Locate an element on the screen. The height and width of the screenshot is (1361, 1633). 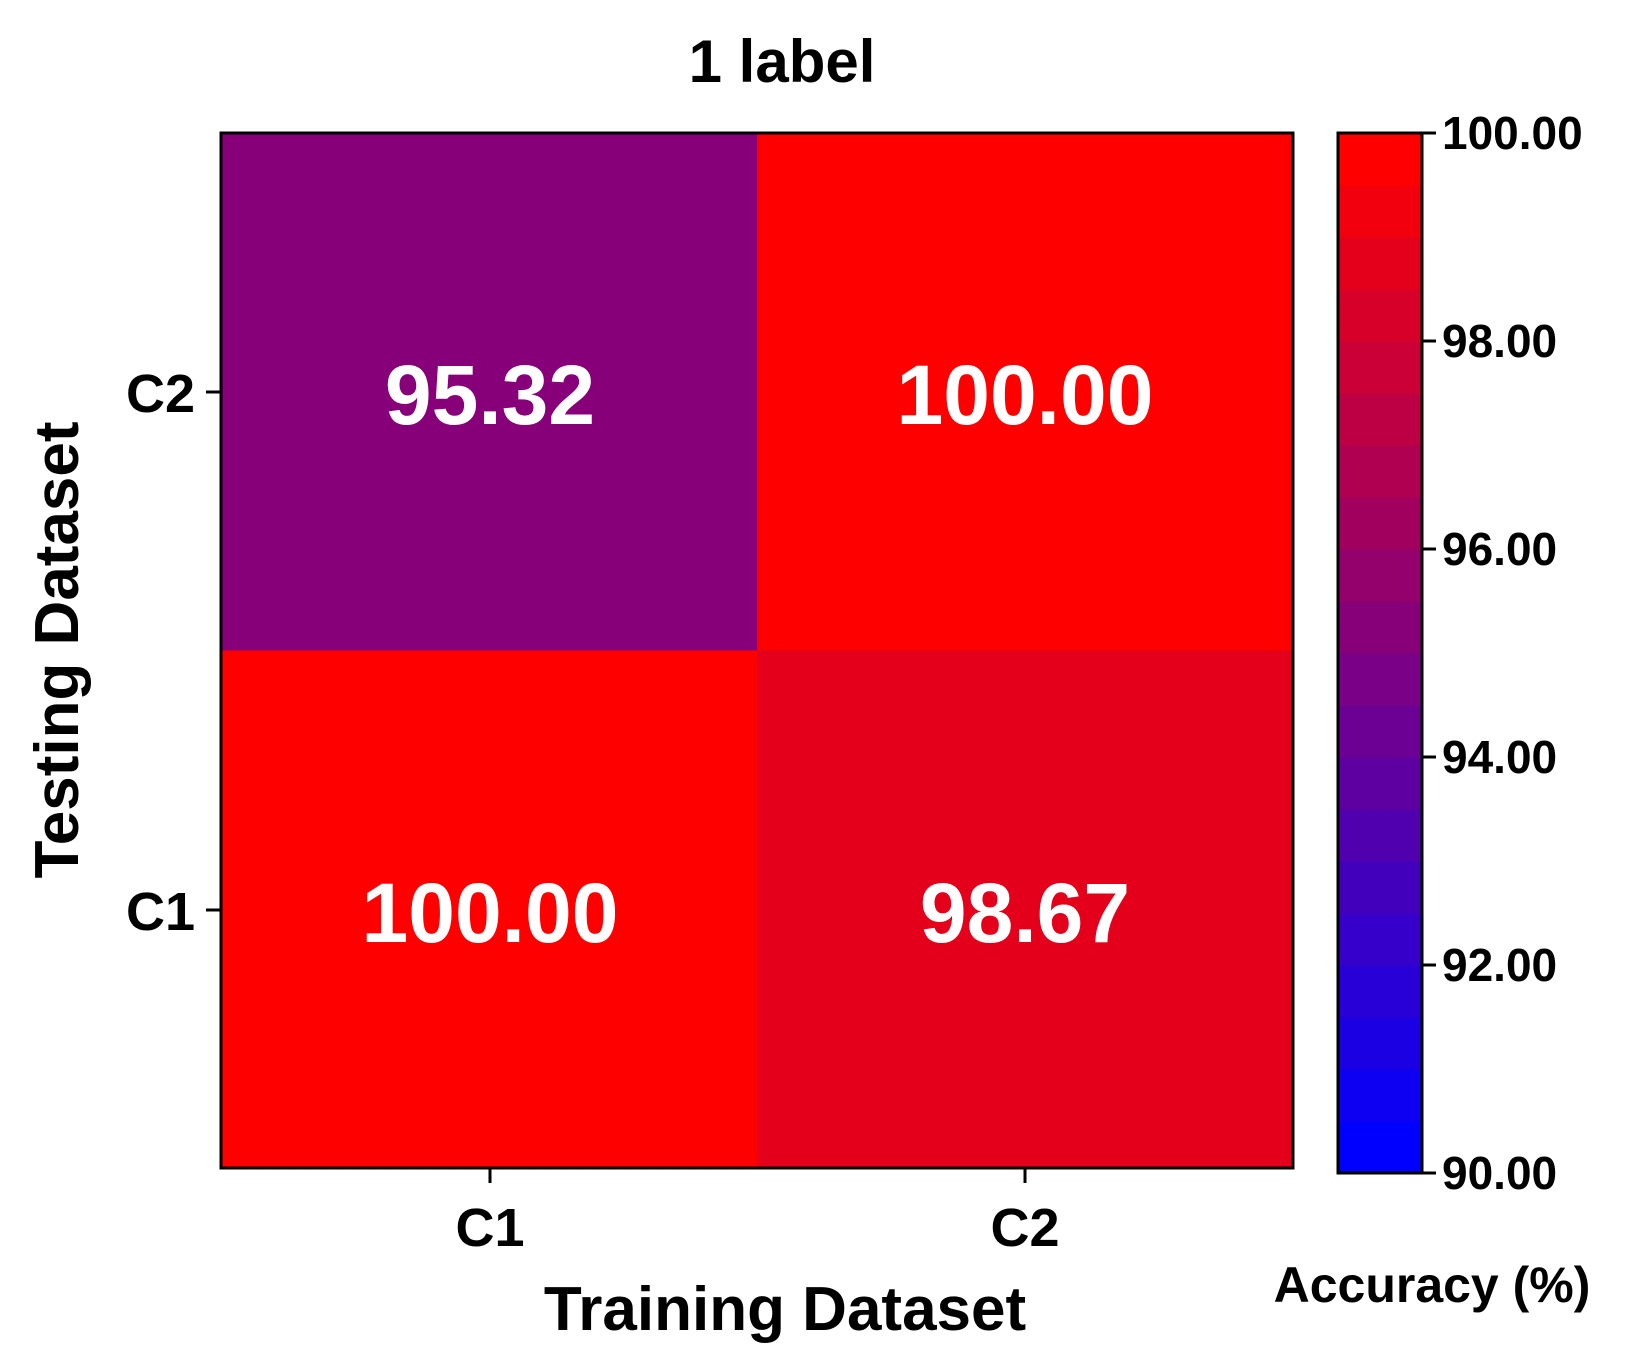
colorbar-tick-label-5: 90.00 is located at coordinates (1499, 1173).